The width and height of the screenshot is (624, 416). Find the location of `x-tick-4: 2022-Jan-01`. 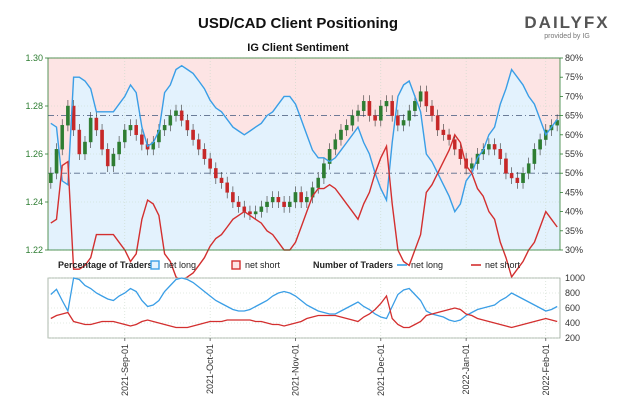

x-tick-4: 2022-Jan-01 is located at coordinates (466, 369).